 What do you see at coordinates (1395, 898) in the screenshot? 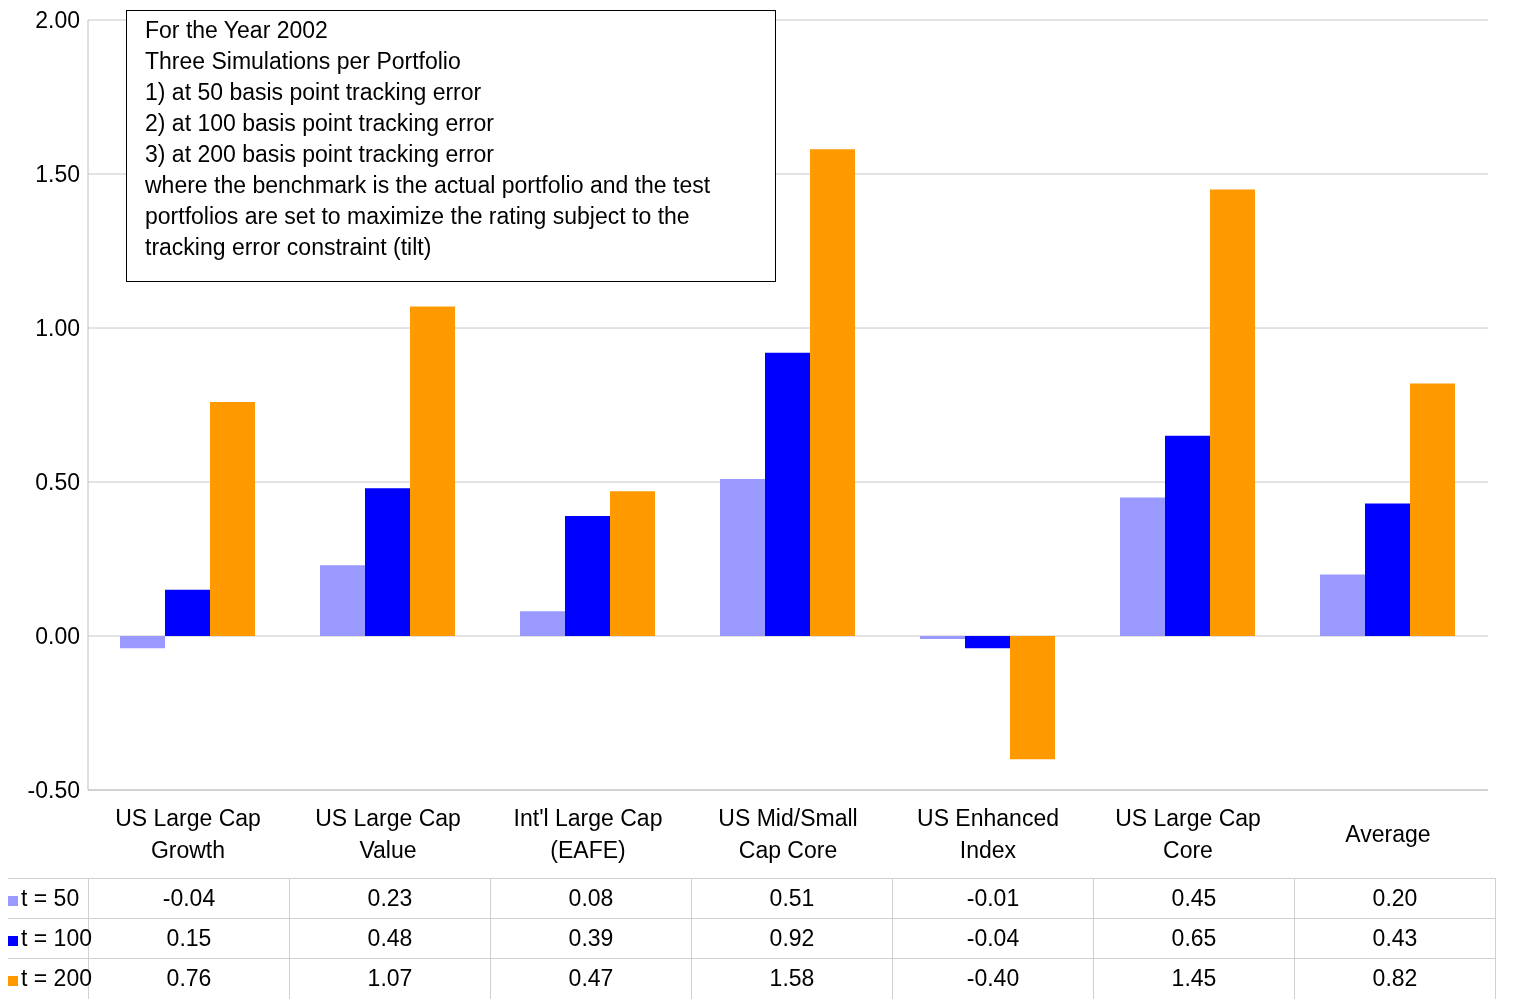
I see `data-label: 0.20` at bounding box center [1395, 898].